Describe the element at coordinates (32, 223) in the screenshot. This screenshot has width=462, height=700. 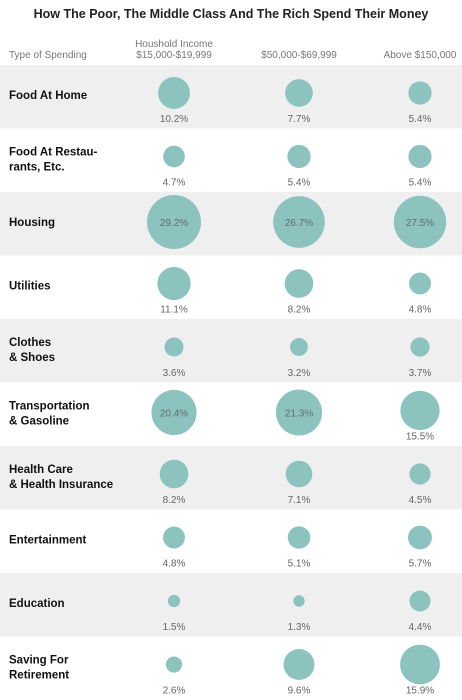
I see `category-label: Housing` at that location.